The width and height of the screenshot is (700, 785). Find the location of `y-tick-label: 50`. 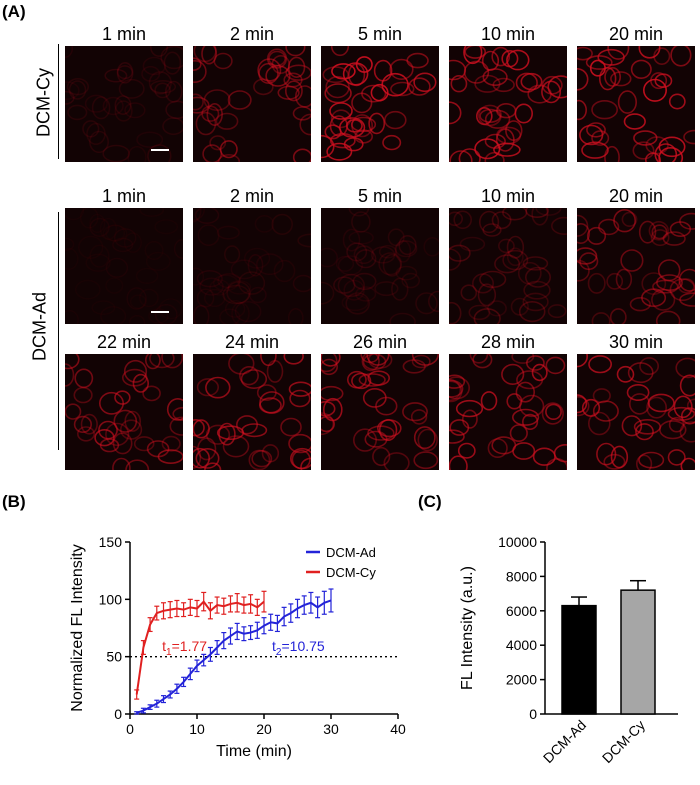

y-tick-label: 50 is located at coordinates (114, 657).